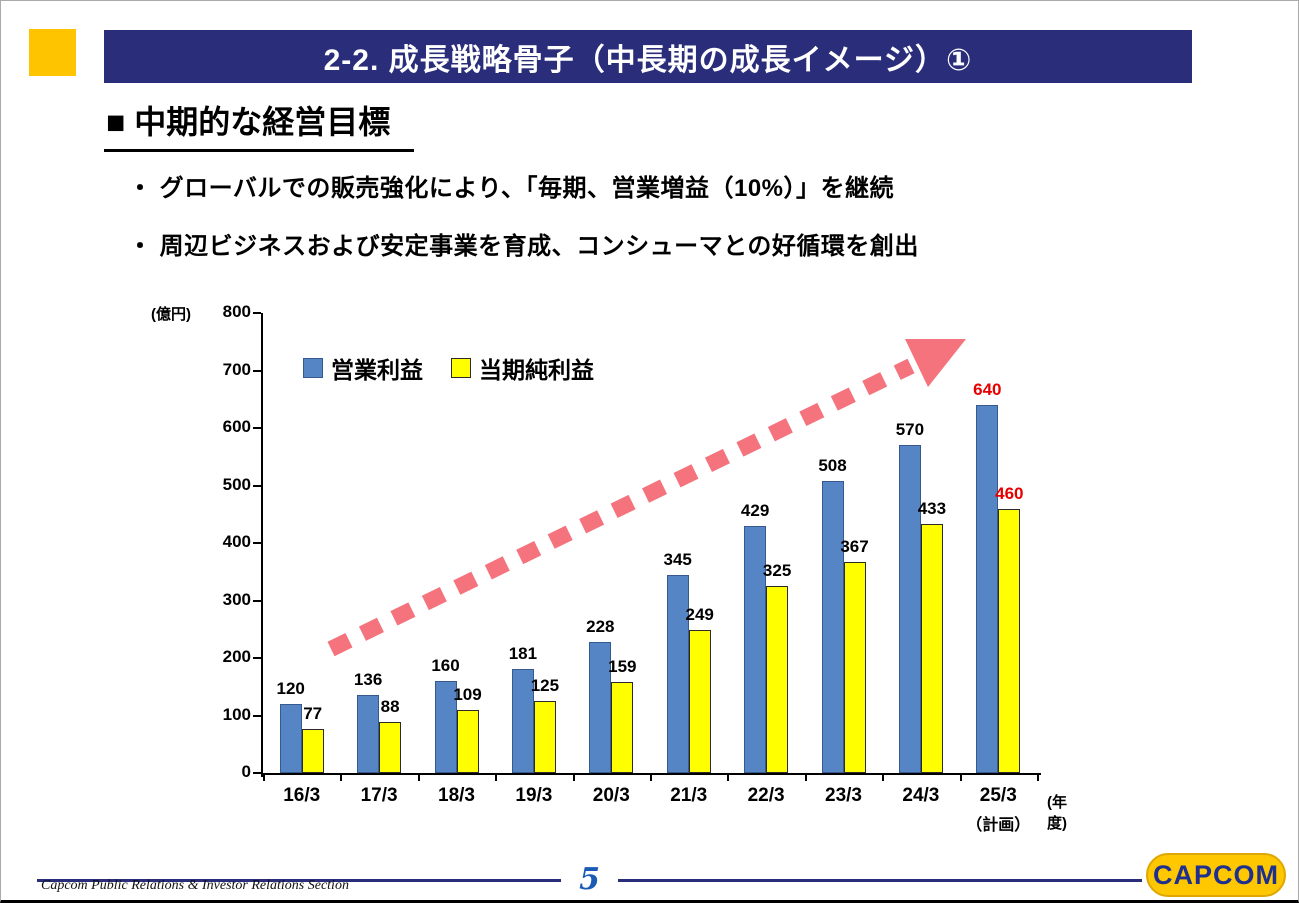  I want to click on page-number: 5, so click(589, 879).